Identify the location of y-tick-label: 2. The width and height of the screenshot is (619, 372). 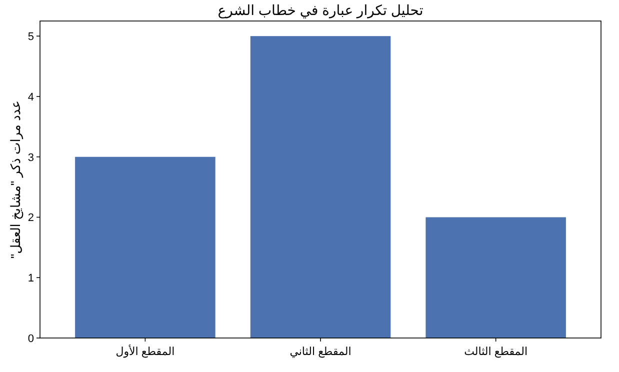
(31, 218).